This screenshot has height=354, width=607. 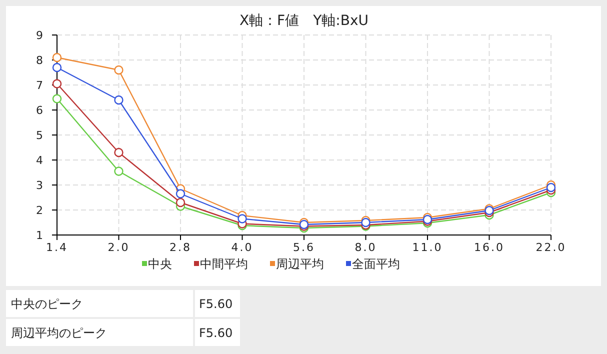 I want to click on y-tick-label: 9, so click(x=39, y=35).